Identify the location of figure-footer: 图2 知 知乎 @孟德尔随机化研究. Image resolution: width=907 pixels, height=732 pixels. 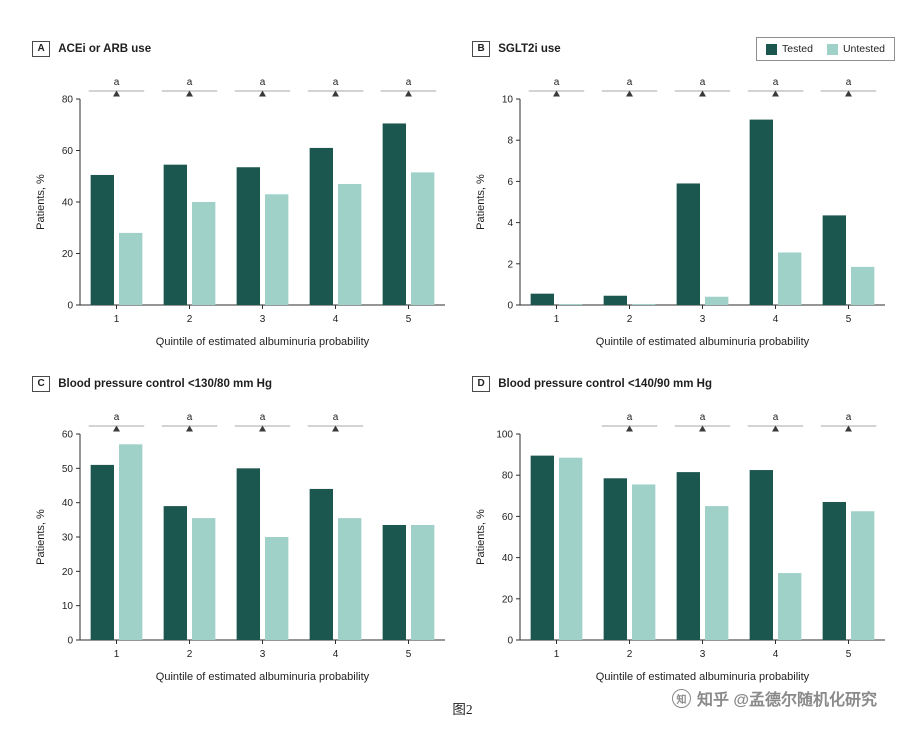
(462, 710).